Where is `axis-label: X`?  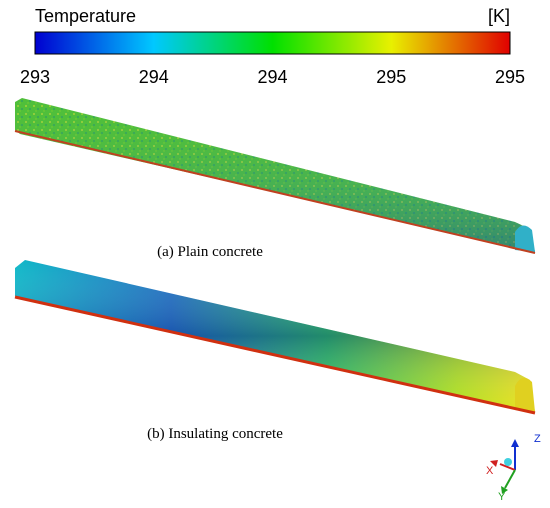
axis-label: X is located at coordinates (490, 471).